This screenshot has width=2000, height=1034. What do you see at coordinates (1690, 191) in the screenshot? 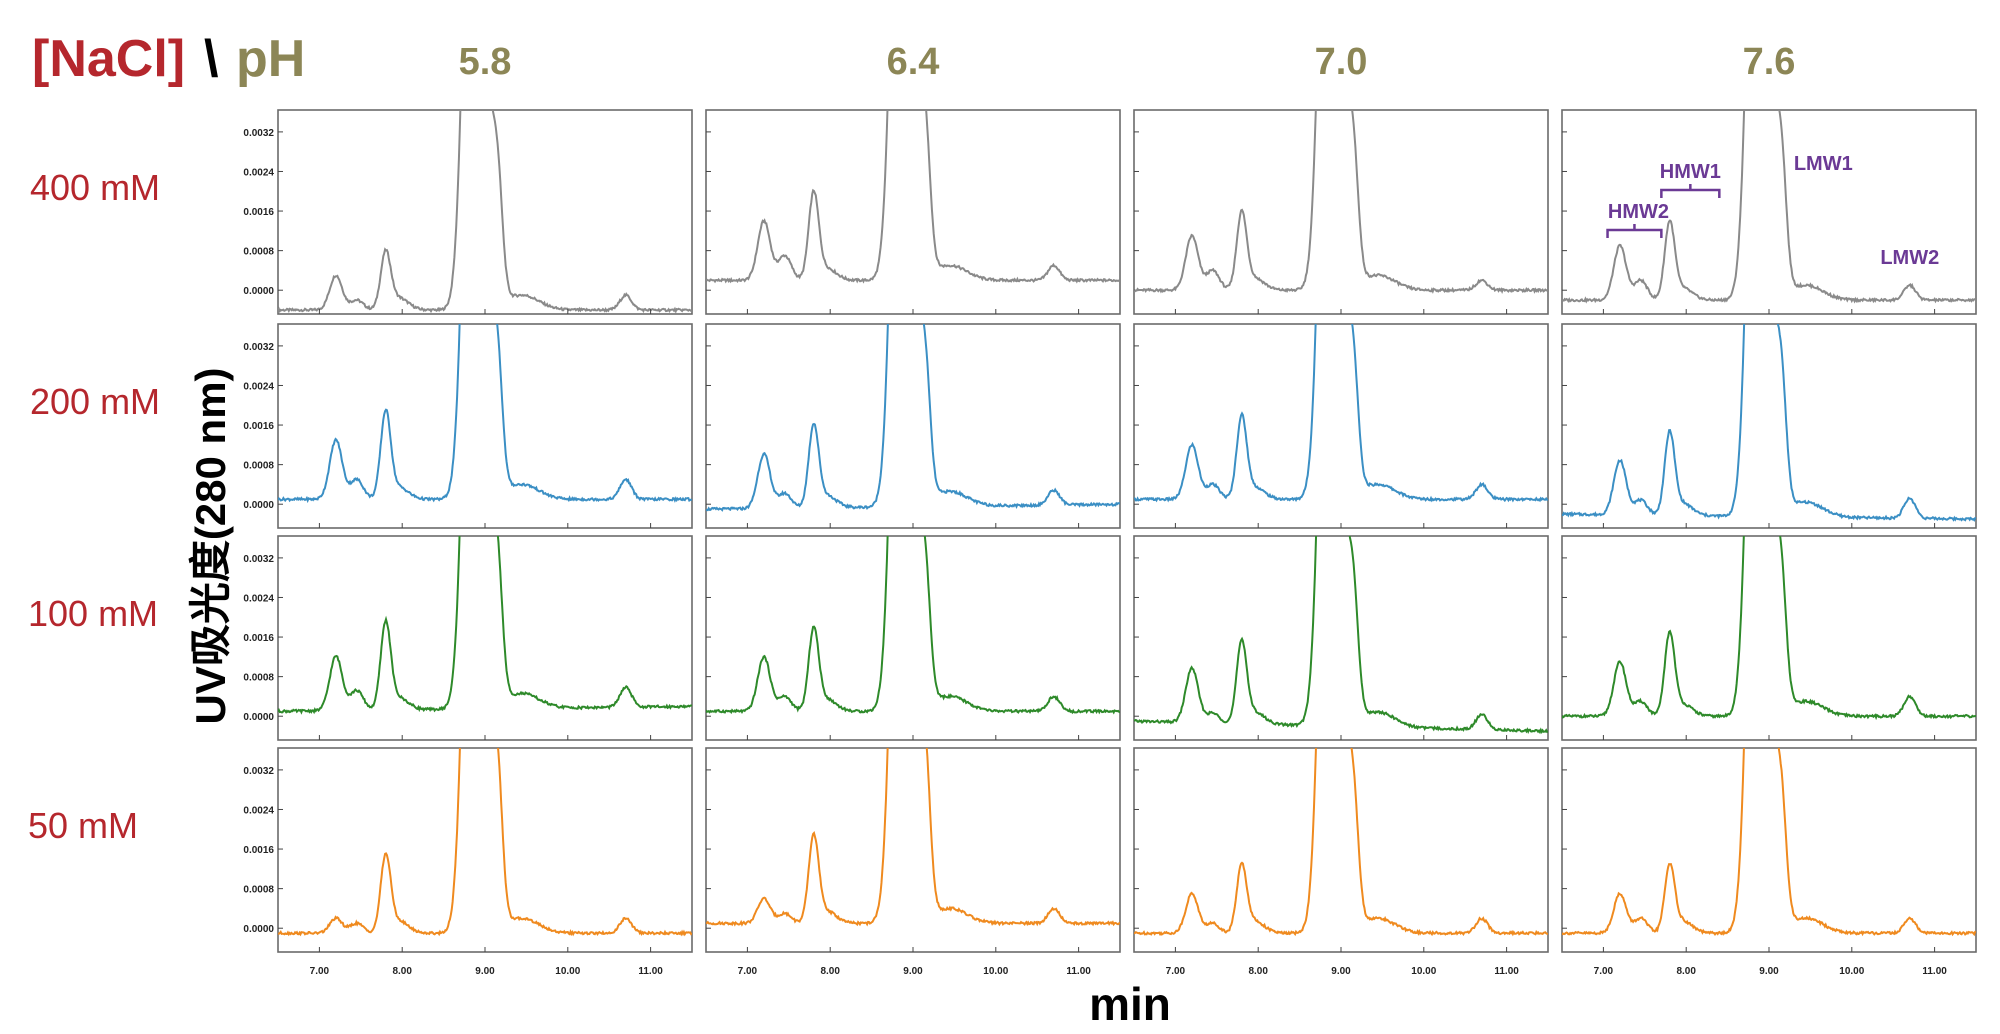
I see `hmw1-bracket` at bounding box center [1690, 191].